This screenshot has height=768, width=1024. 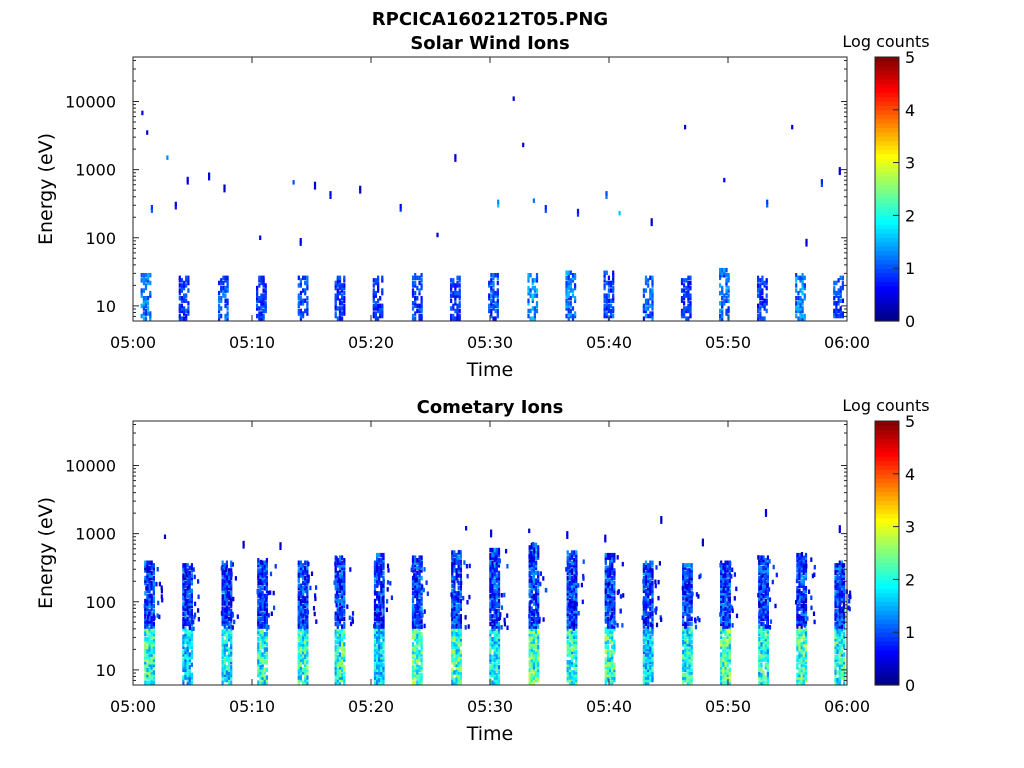 What do you see at coordinates (490, 19) in the screenshot?
I see `figure-title: RPCICA160212T05.PNG` at bounding box center [490, 19].